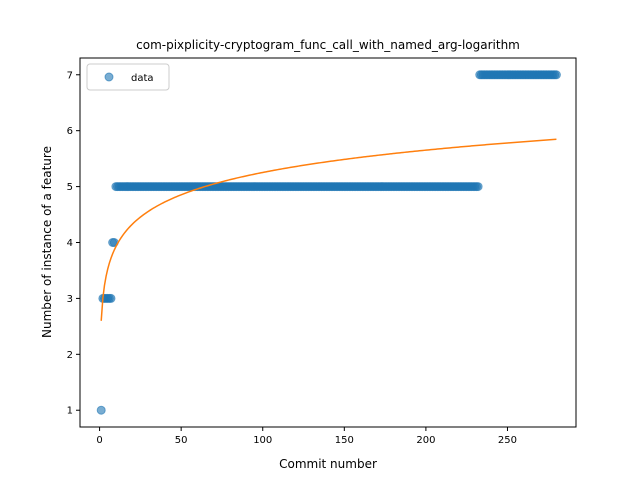  I want to click on x-tick-label: 50, so click(181, 440).